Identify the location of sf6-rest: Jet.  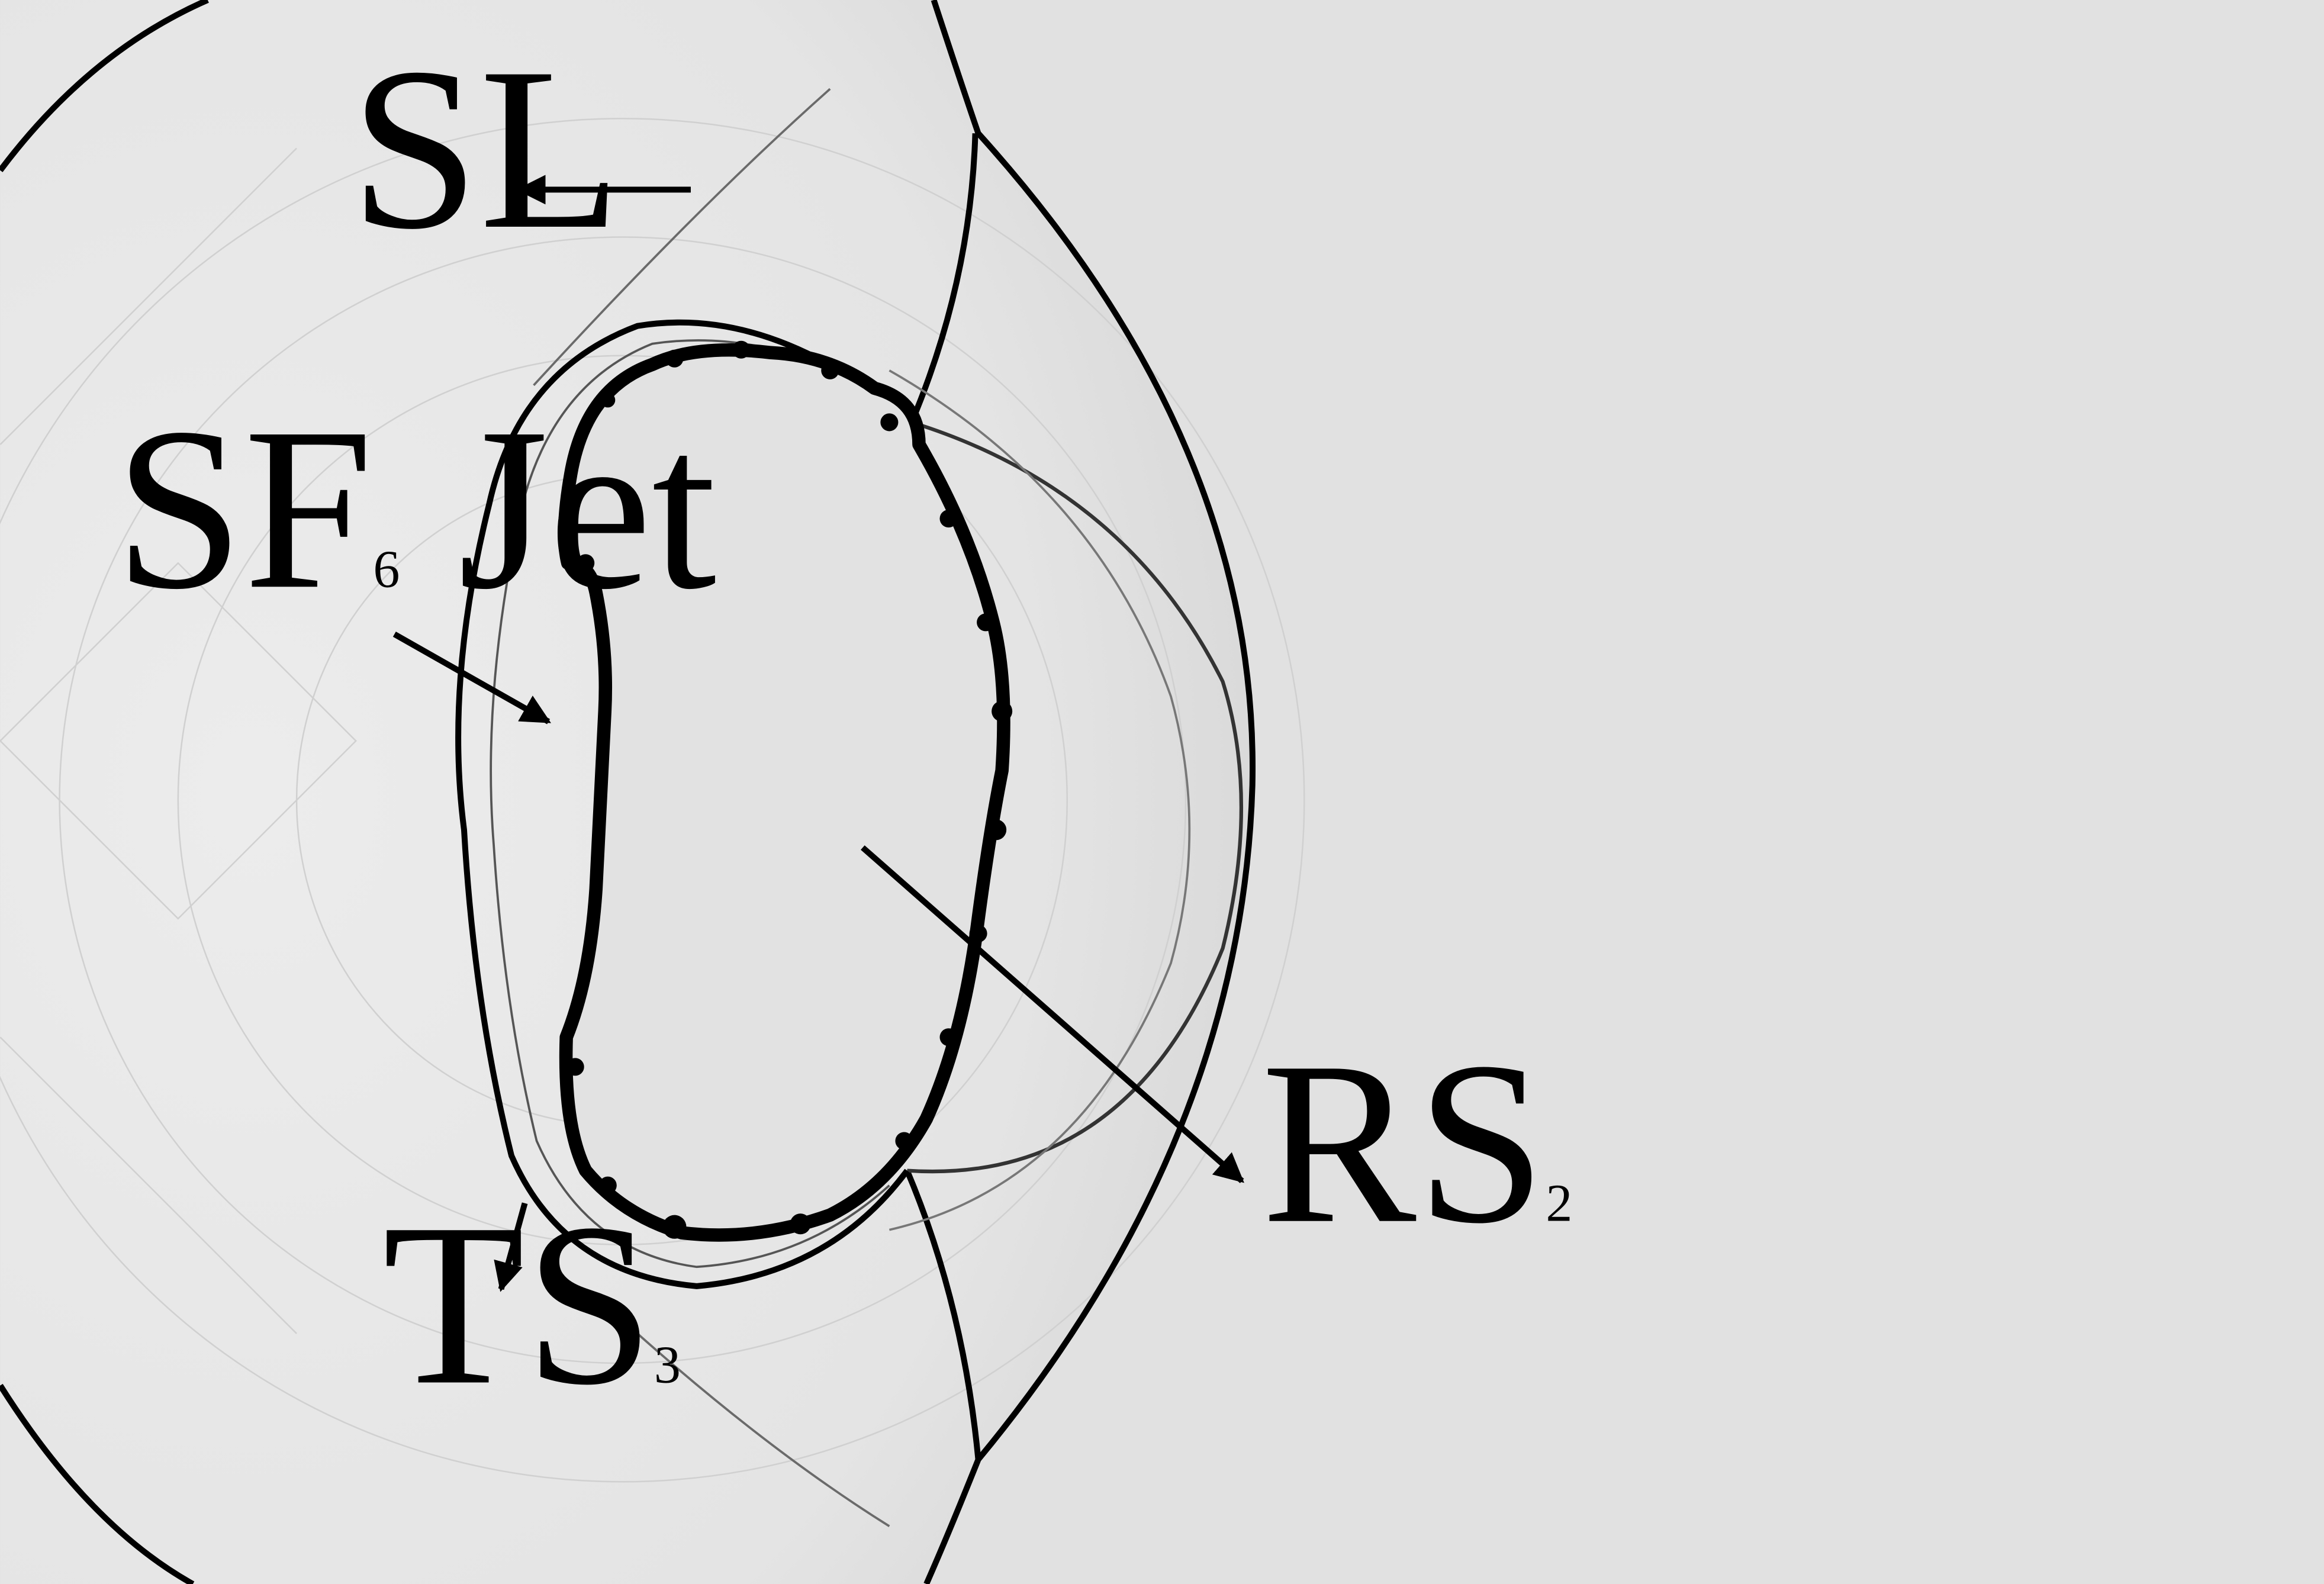
(559, 509).